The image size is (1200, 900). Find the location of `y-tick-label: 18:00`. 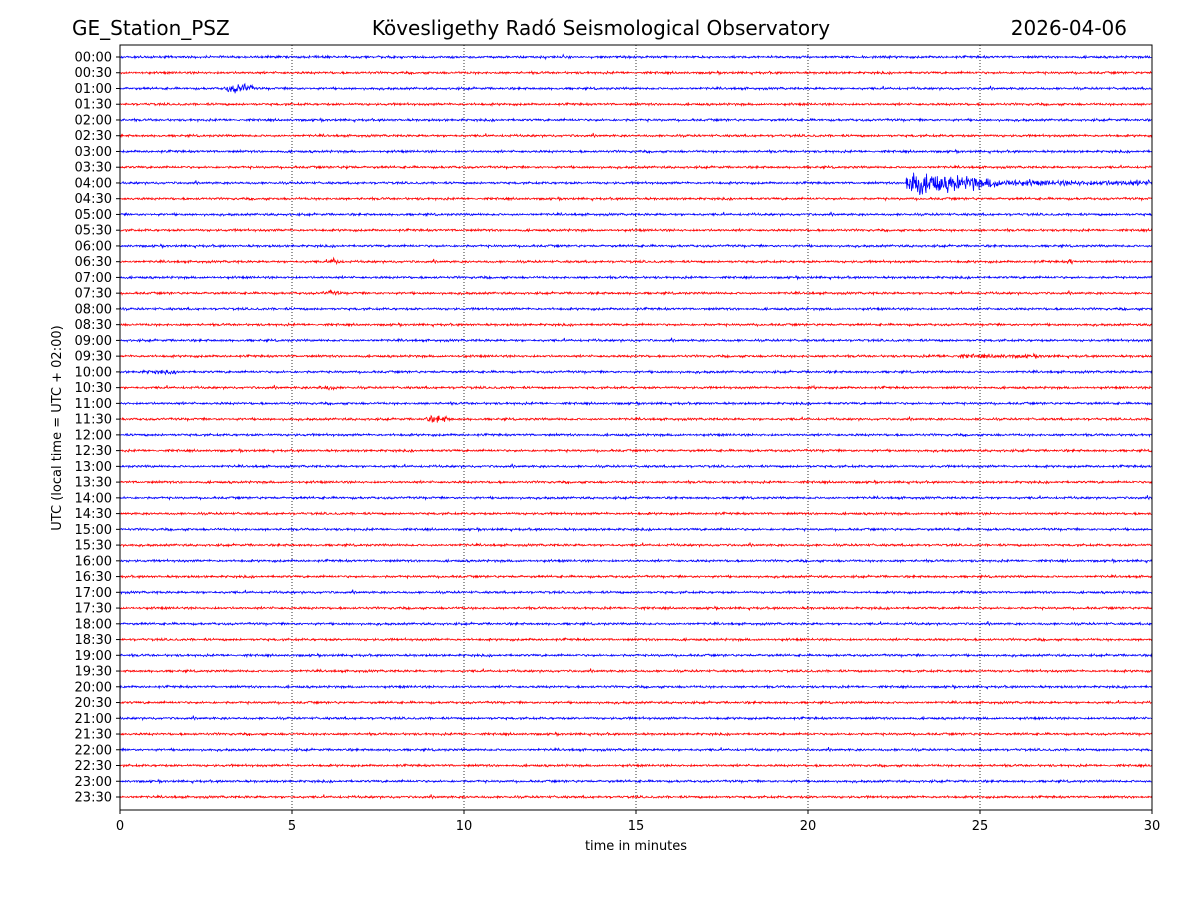

y-tick-label: 18:00 is located at coordinates (93, 624).